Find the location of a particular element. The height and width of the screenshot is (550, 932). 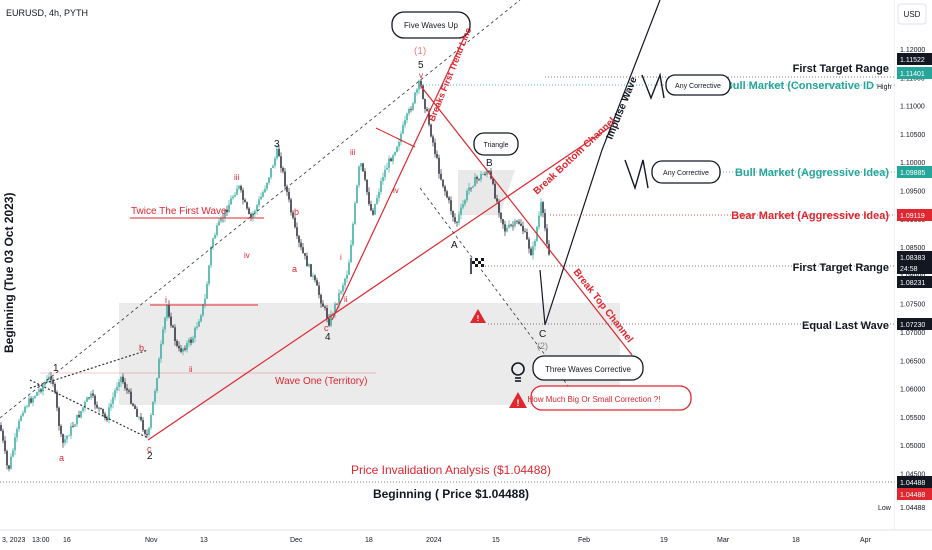

invalidation-label: Price Invalidation Analysis ($1.04488) is located at coordinates (451, 470).